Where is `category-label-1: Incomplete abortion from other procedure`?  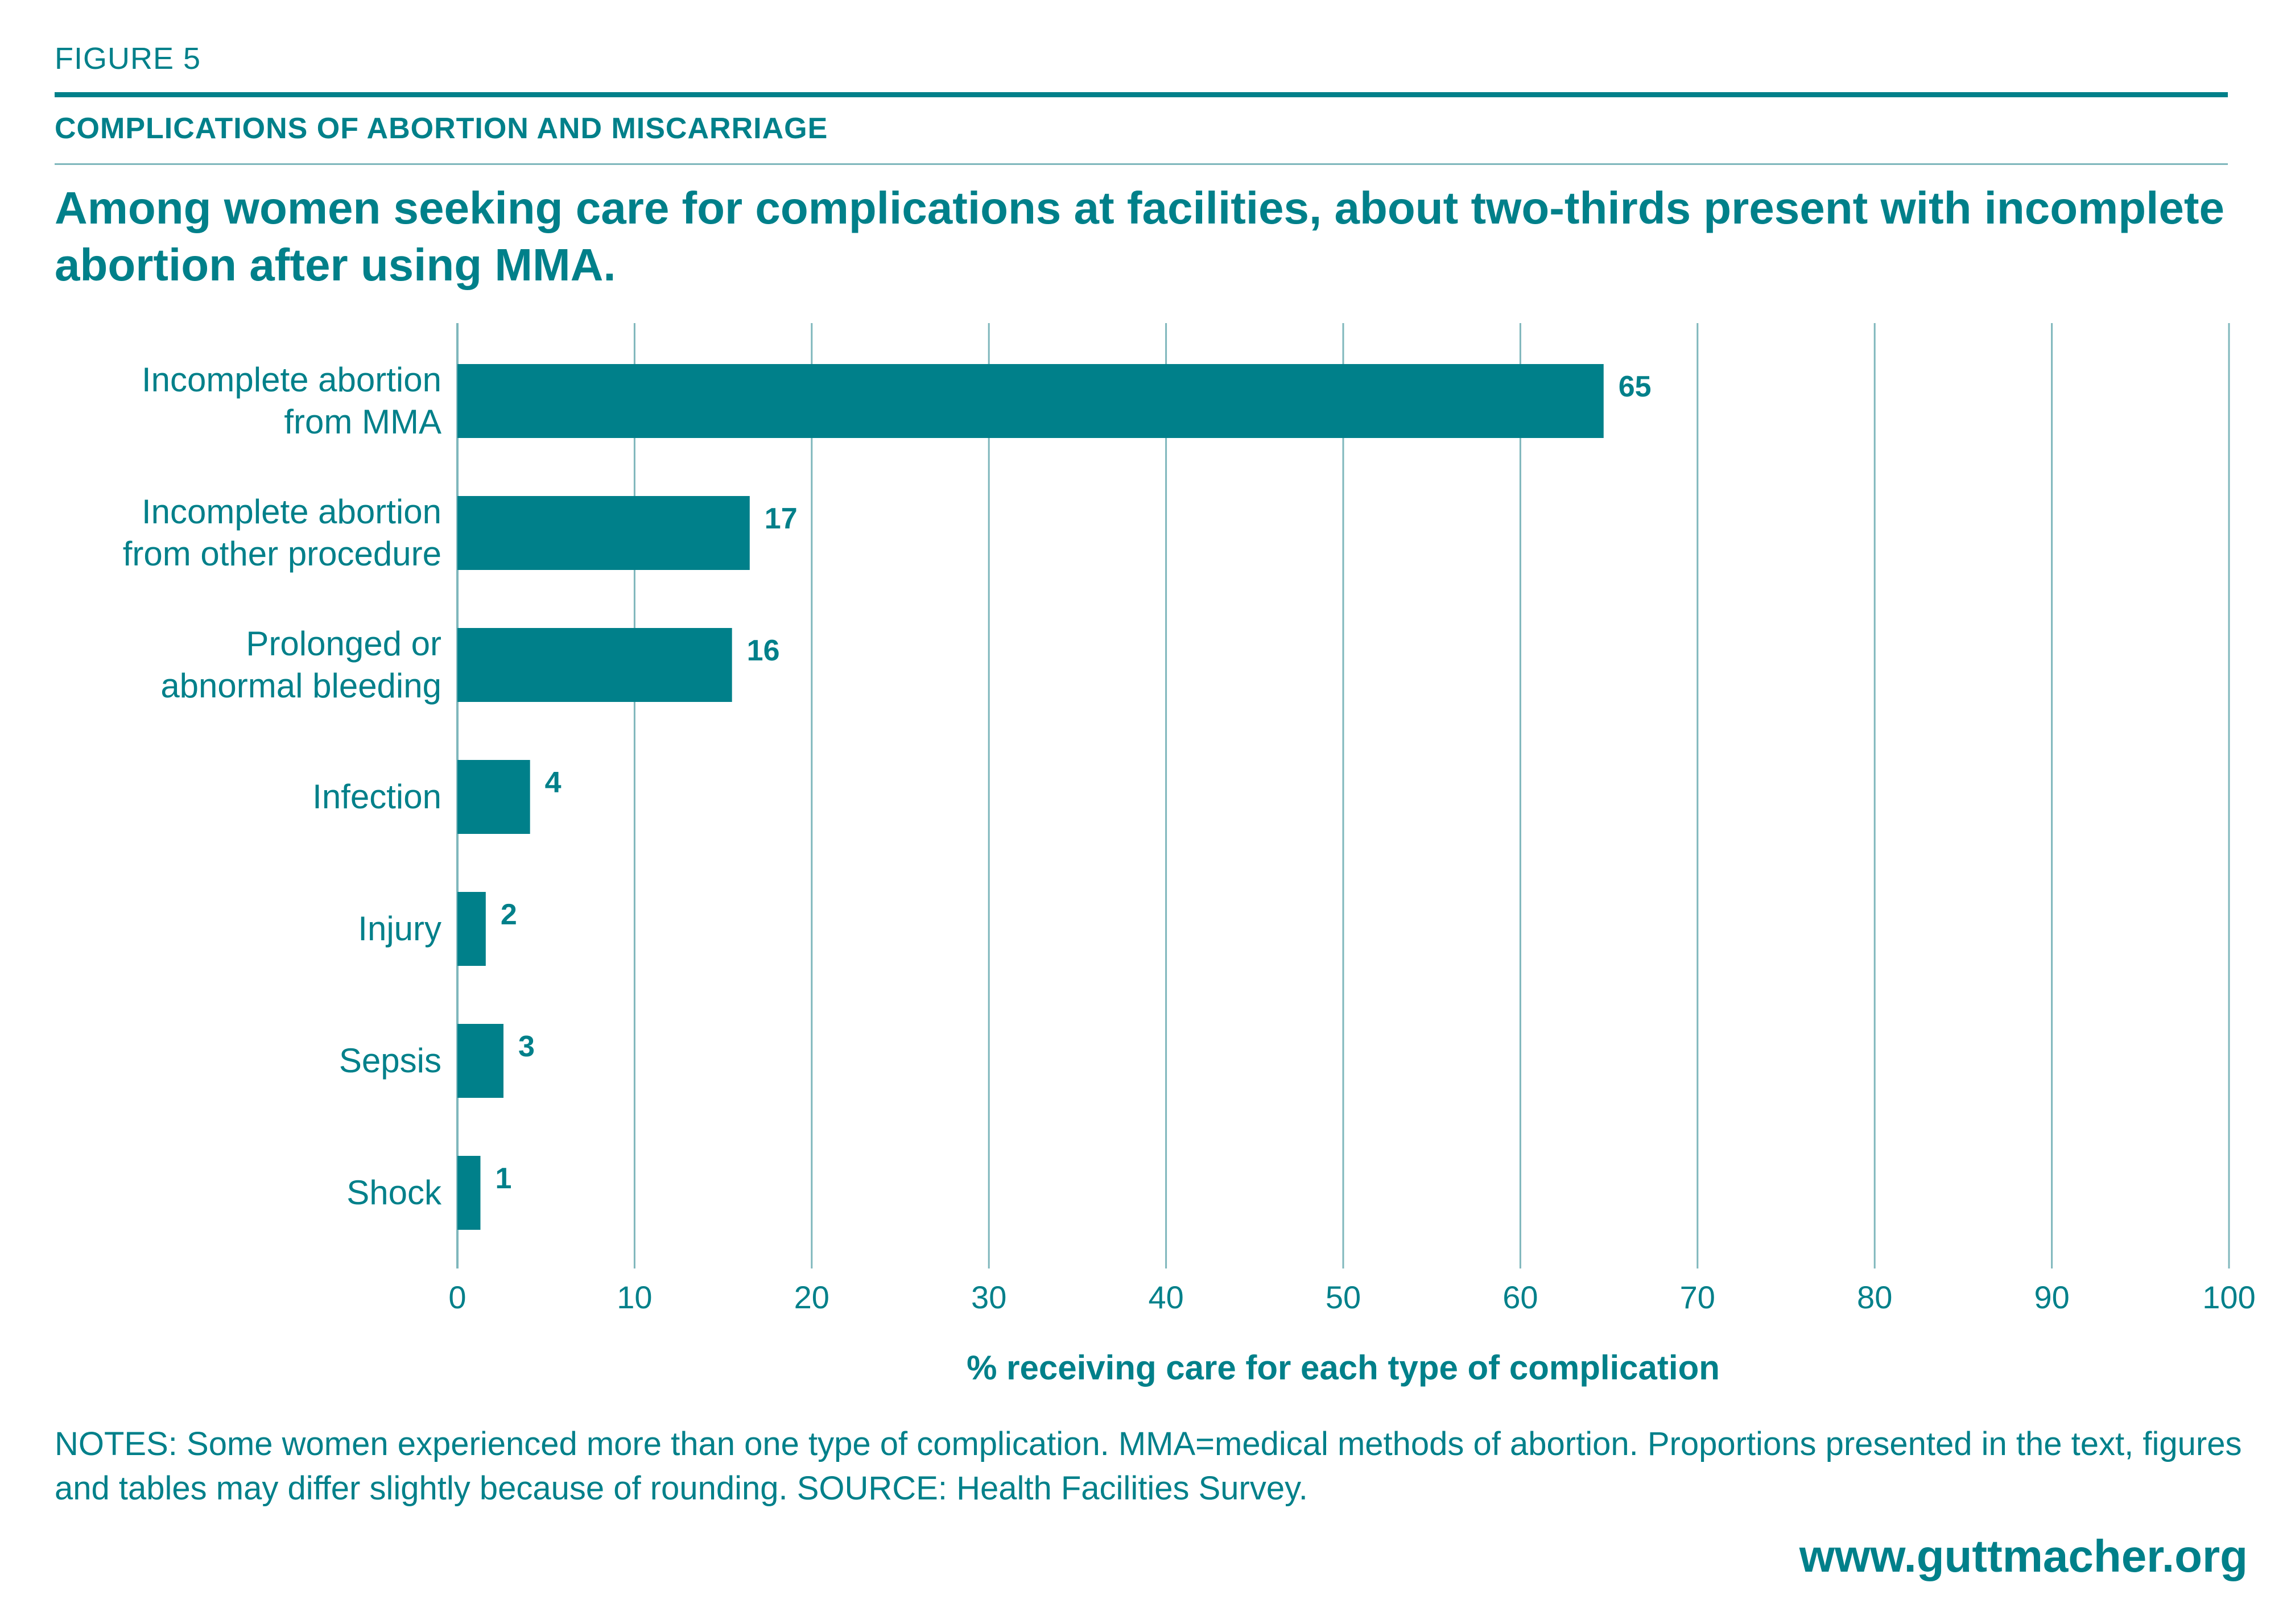
category-label-1: Incomplete abortion from other procedure is located at coordinates (282, 533).